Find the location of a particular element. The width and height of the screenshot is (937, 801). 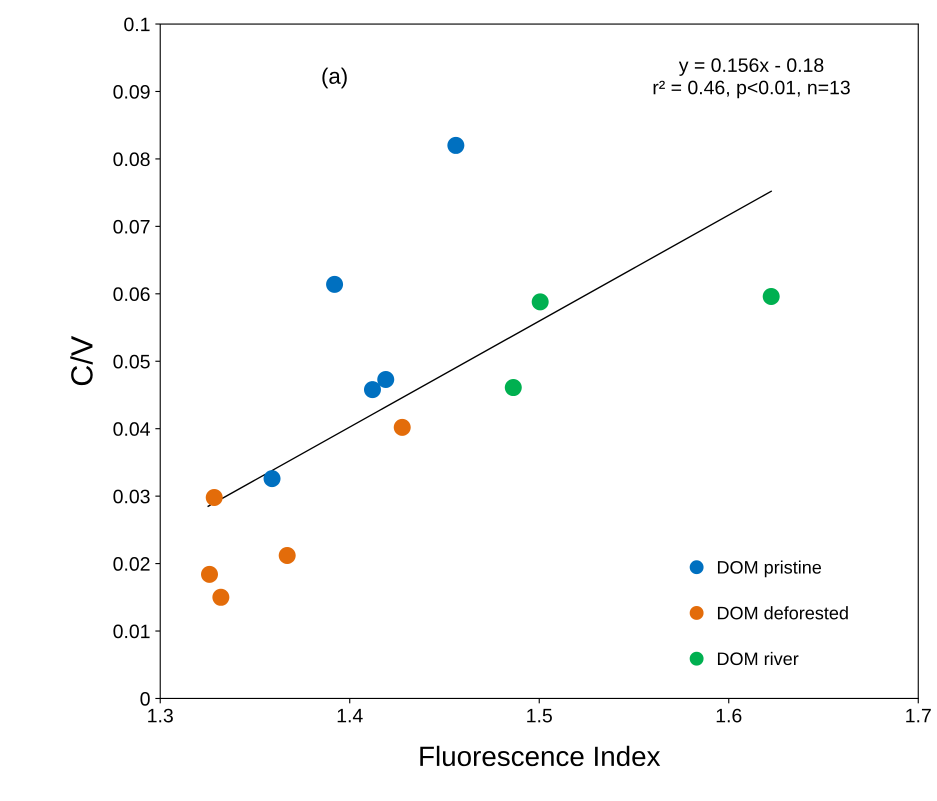

y-tick-label: 0.06 is located at coordinates (131, 294).